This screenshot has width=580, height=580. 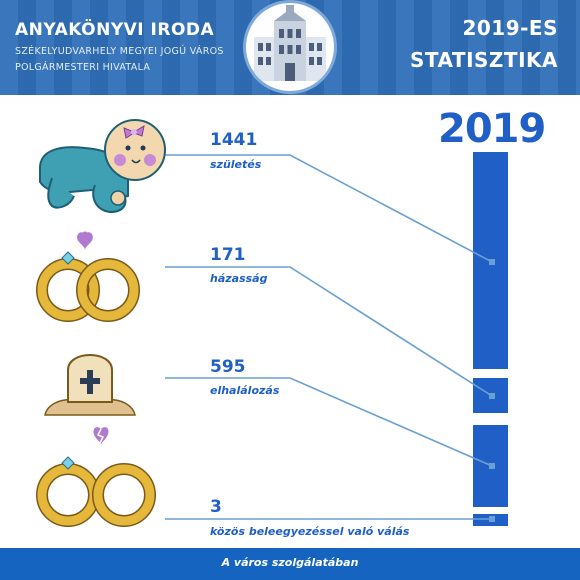 What do you see at coordinates (290, 564) in the screenshot?
I see `footer-slogan: A város szolgálatában` at bounding box center [290, 564].